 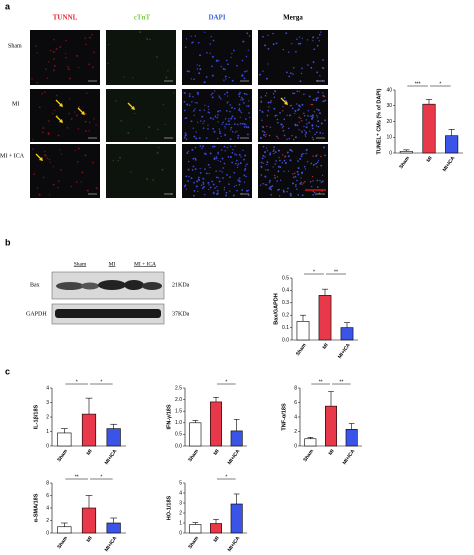 What do you see at coordinates (80, 264) in the screenshot?
I see `lane-label: Sham` at bounding box center [80, 264].